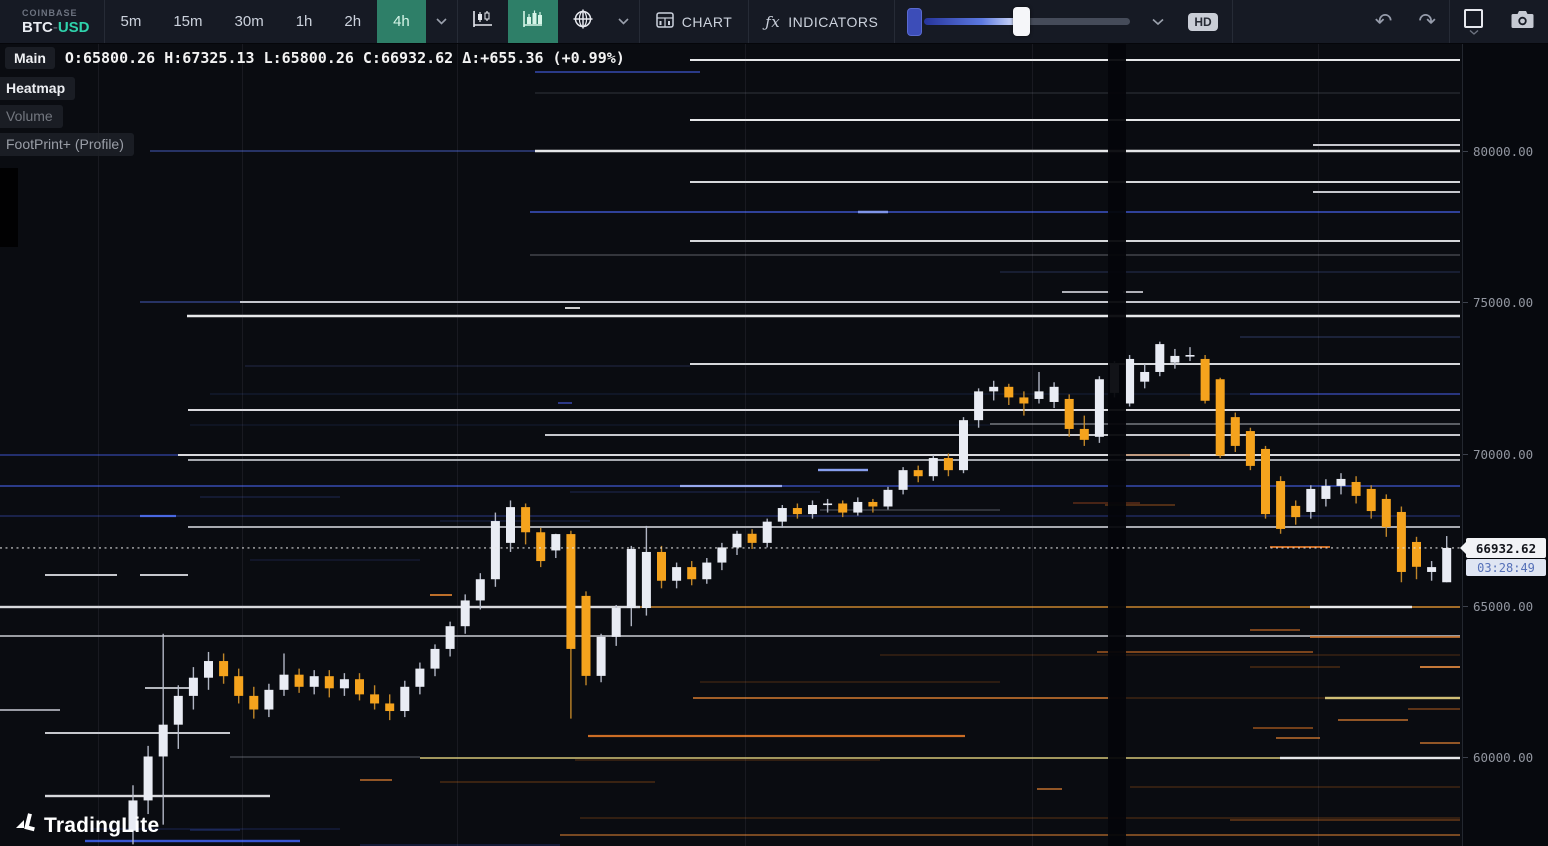 This screenshot has width=1548, height=846. I want to click on redo-icon: ↷, so click(1427, 21).